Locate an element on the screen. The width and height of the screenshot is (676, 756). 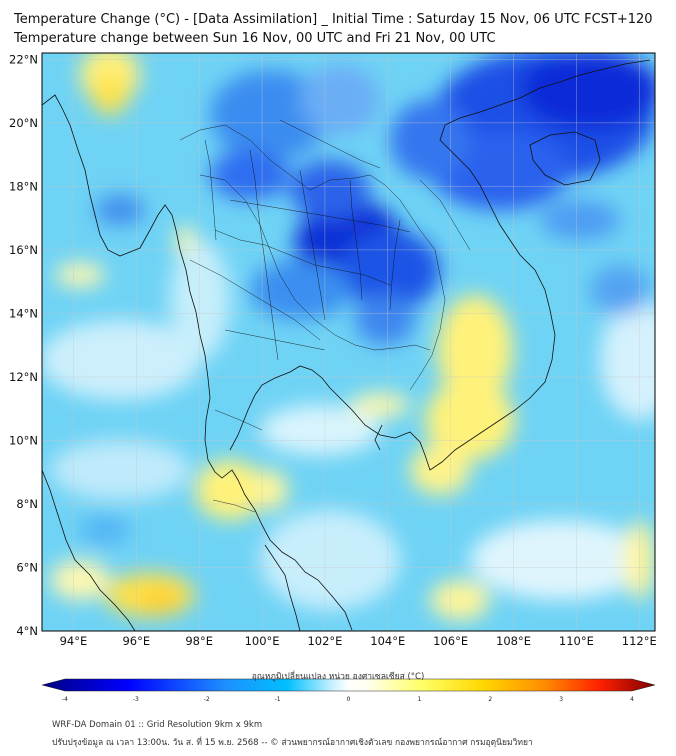
latitude-labels: 22°N 20°N 18°N 16°N 14°N 12°N 10°N 8°N 6°N 4°N is located at coordinates (23, 345).